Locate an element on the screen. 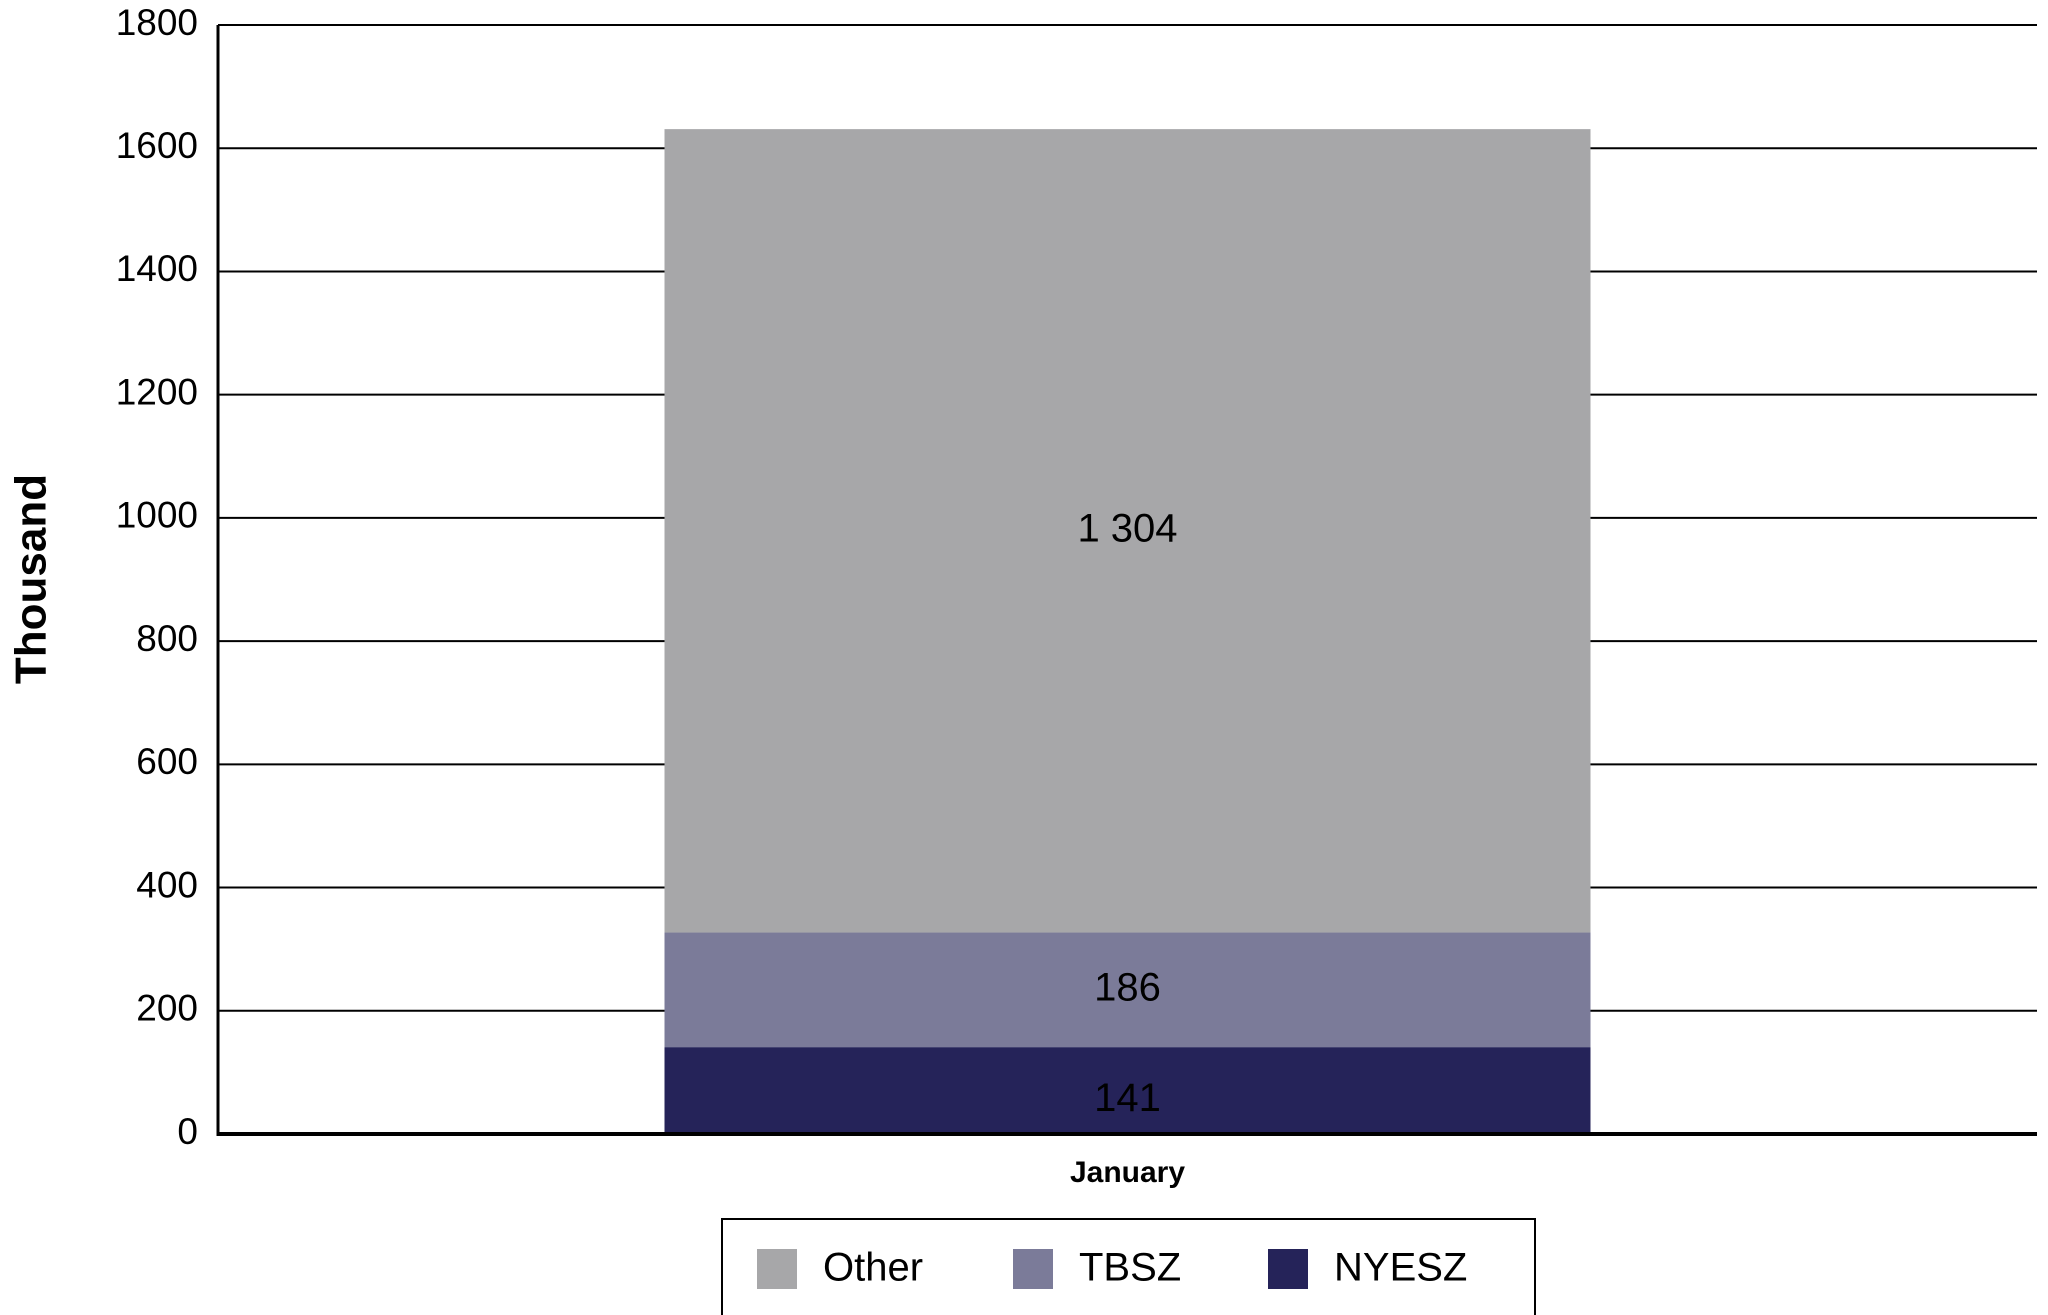 Image resolution: width=2048 pixels, height=1315 pixels. y-axis-title: Thousand is located at coordinates (31, 579).